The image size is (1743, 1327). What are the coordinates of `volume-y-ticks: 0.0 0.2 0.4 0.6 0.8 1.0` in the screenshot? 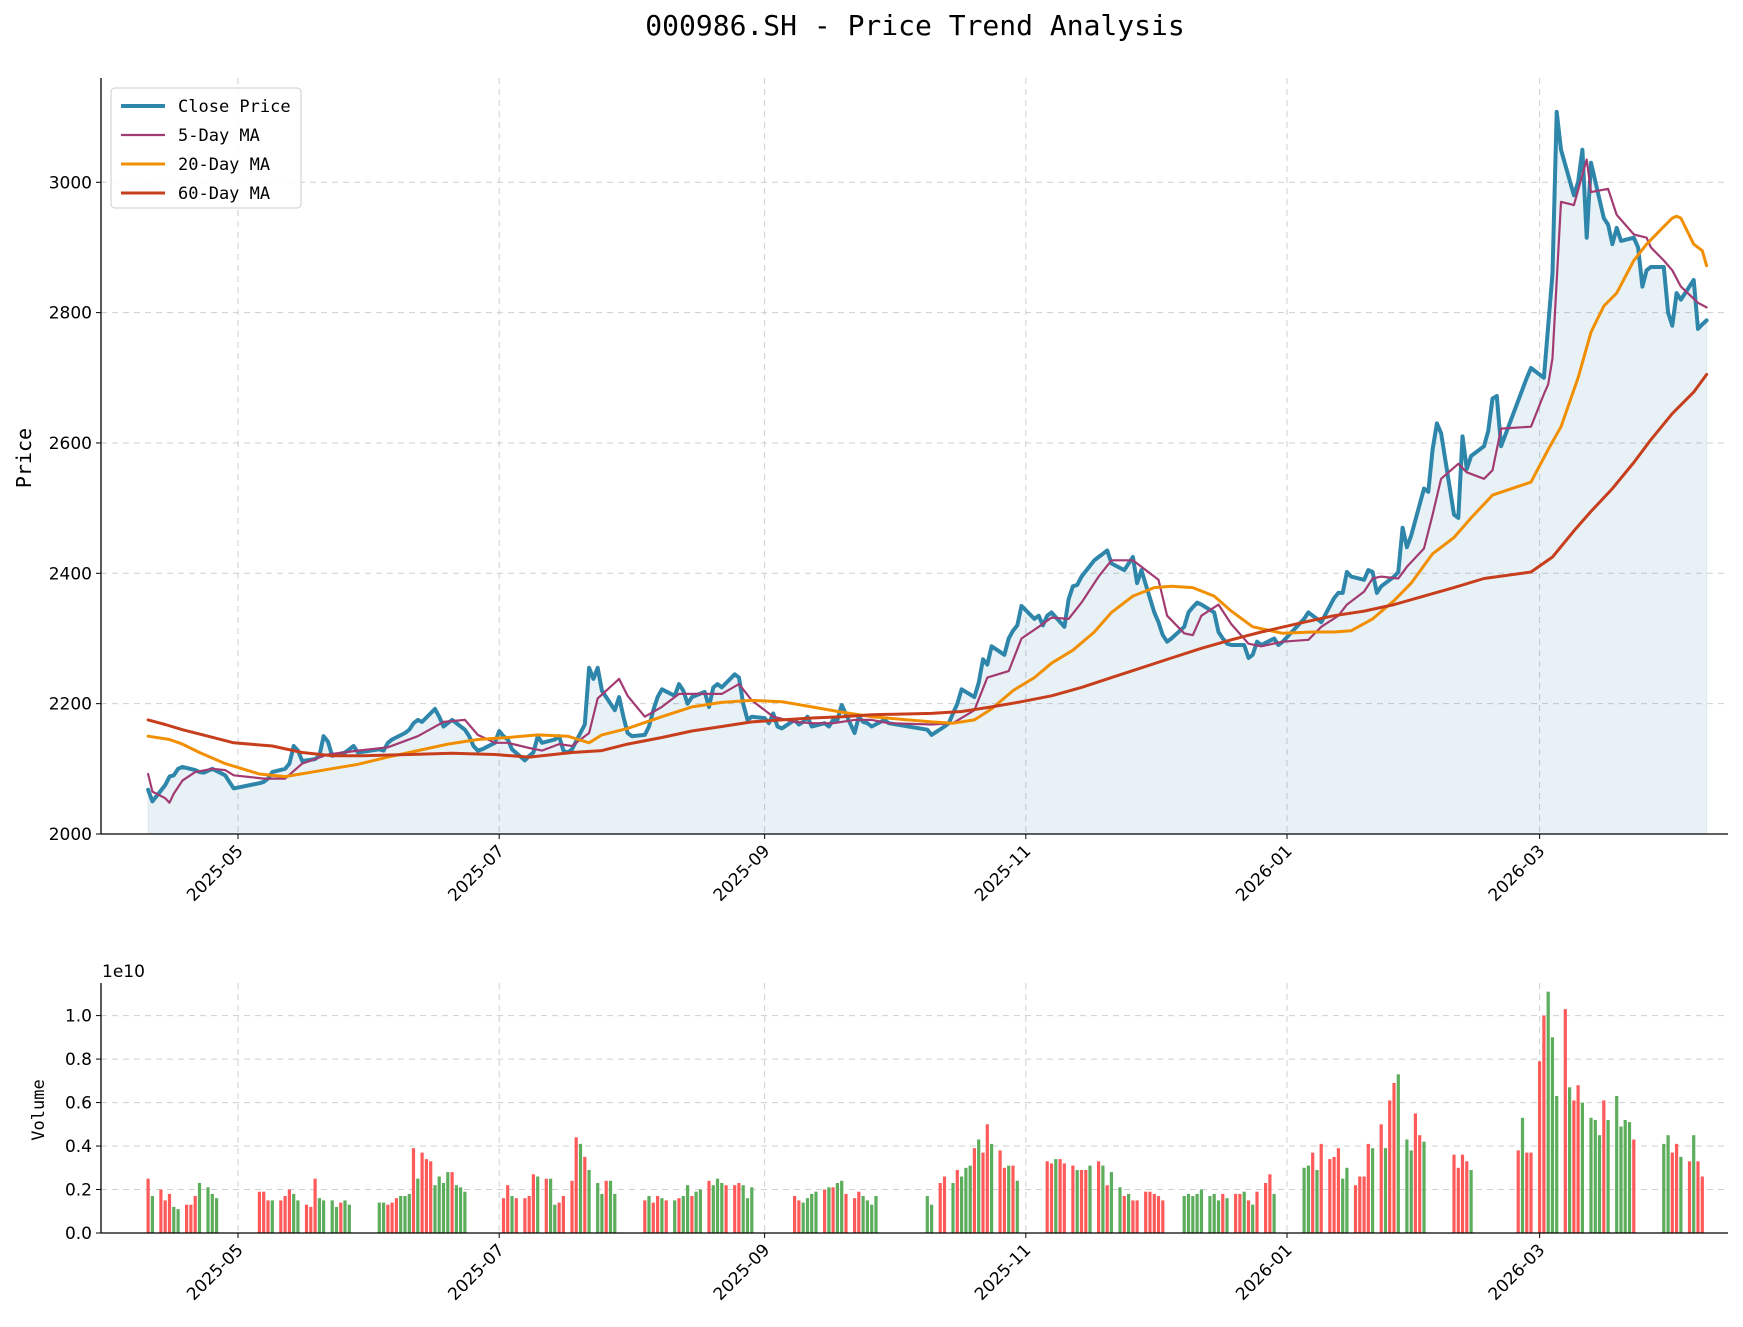 It's located at (83, 1125).